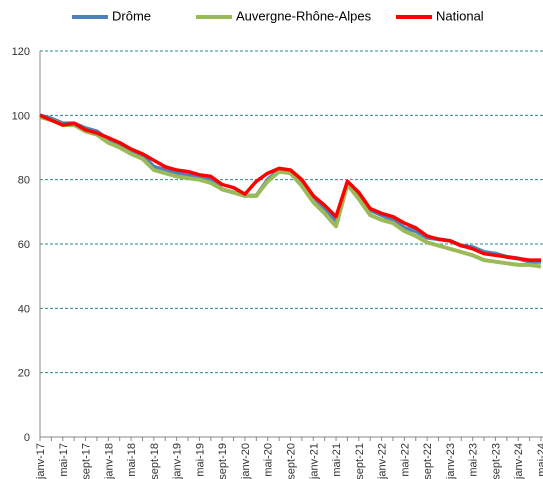 This screenshot has width=543, height=479. Describe the element at coordinates (155, 461) in the screenshot. I see `x-tick-label: sept-18` at that location.